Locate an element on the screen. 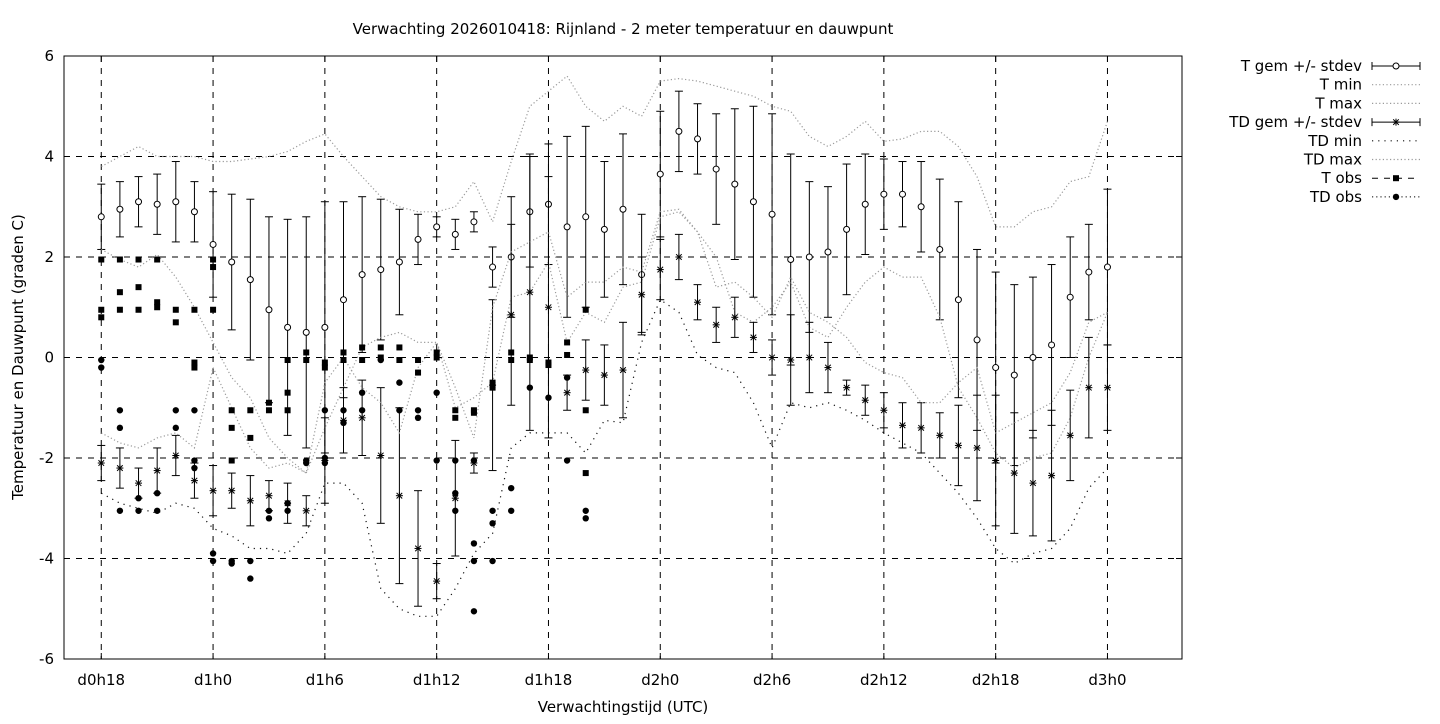 The width and height of the screenshot is (1440, 724). legend-label: T max is located at coordinates (1338, 103).